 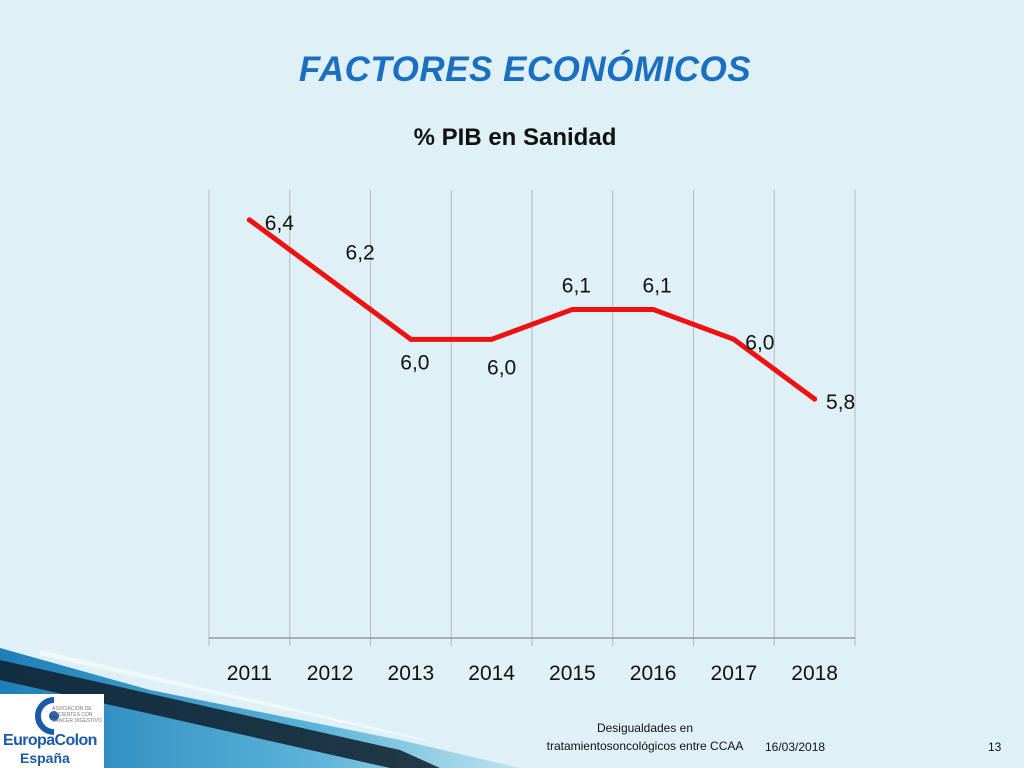 I want to click on x-tick-label: 2017, so click(x=734, y=673).